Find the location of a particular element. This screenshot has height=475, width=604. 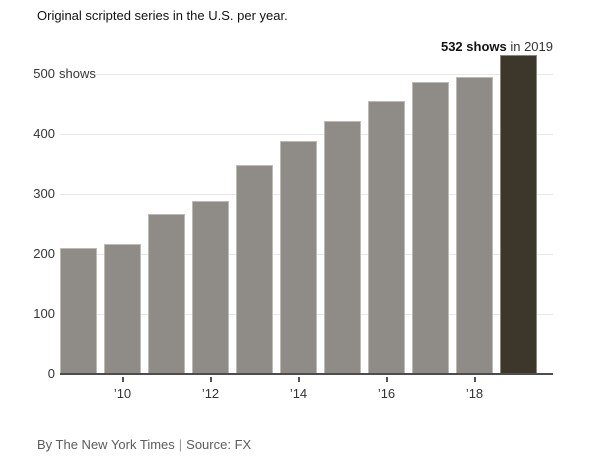

x-axis-tick-’12 is located at coordinates (210, 379).